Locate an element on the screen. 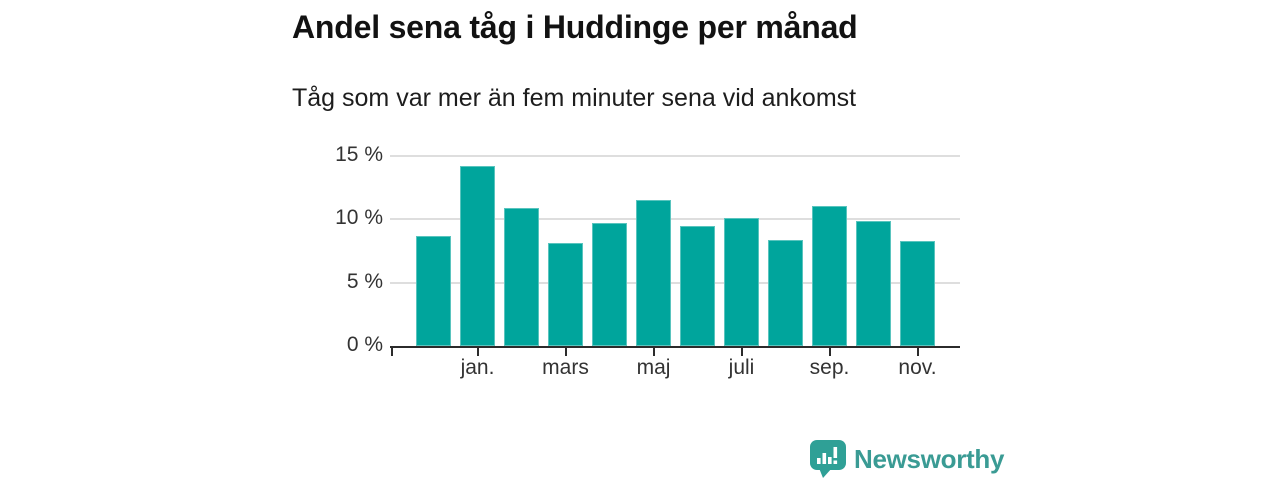 The height and width of the screenshot is (480, 1280). x-axis-tick-label: juli is located at coordinates (741, 367).